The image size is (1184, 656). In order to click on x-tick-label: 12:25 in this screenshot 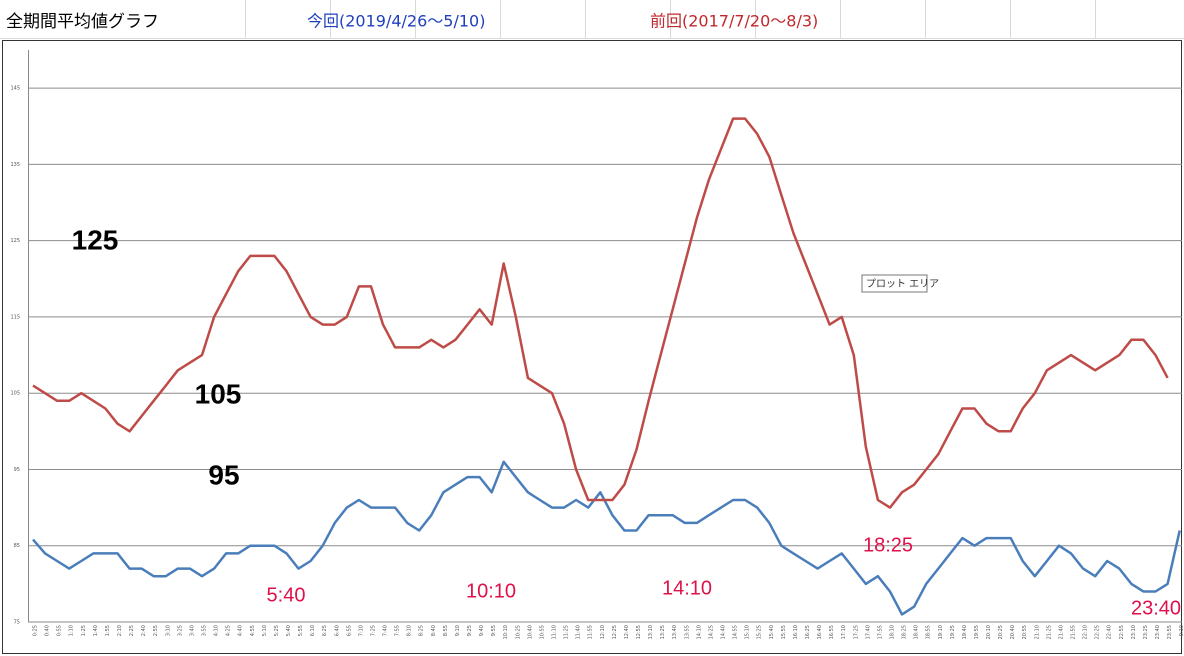, I will do `click(615, 632)`.